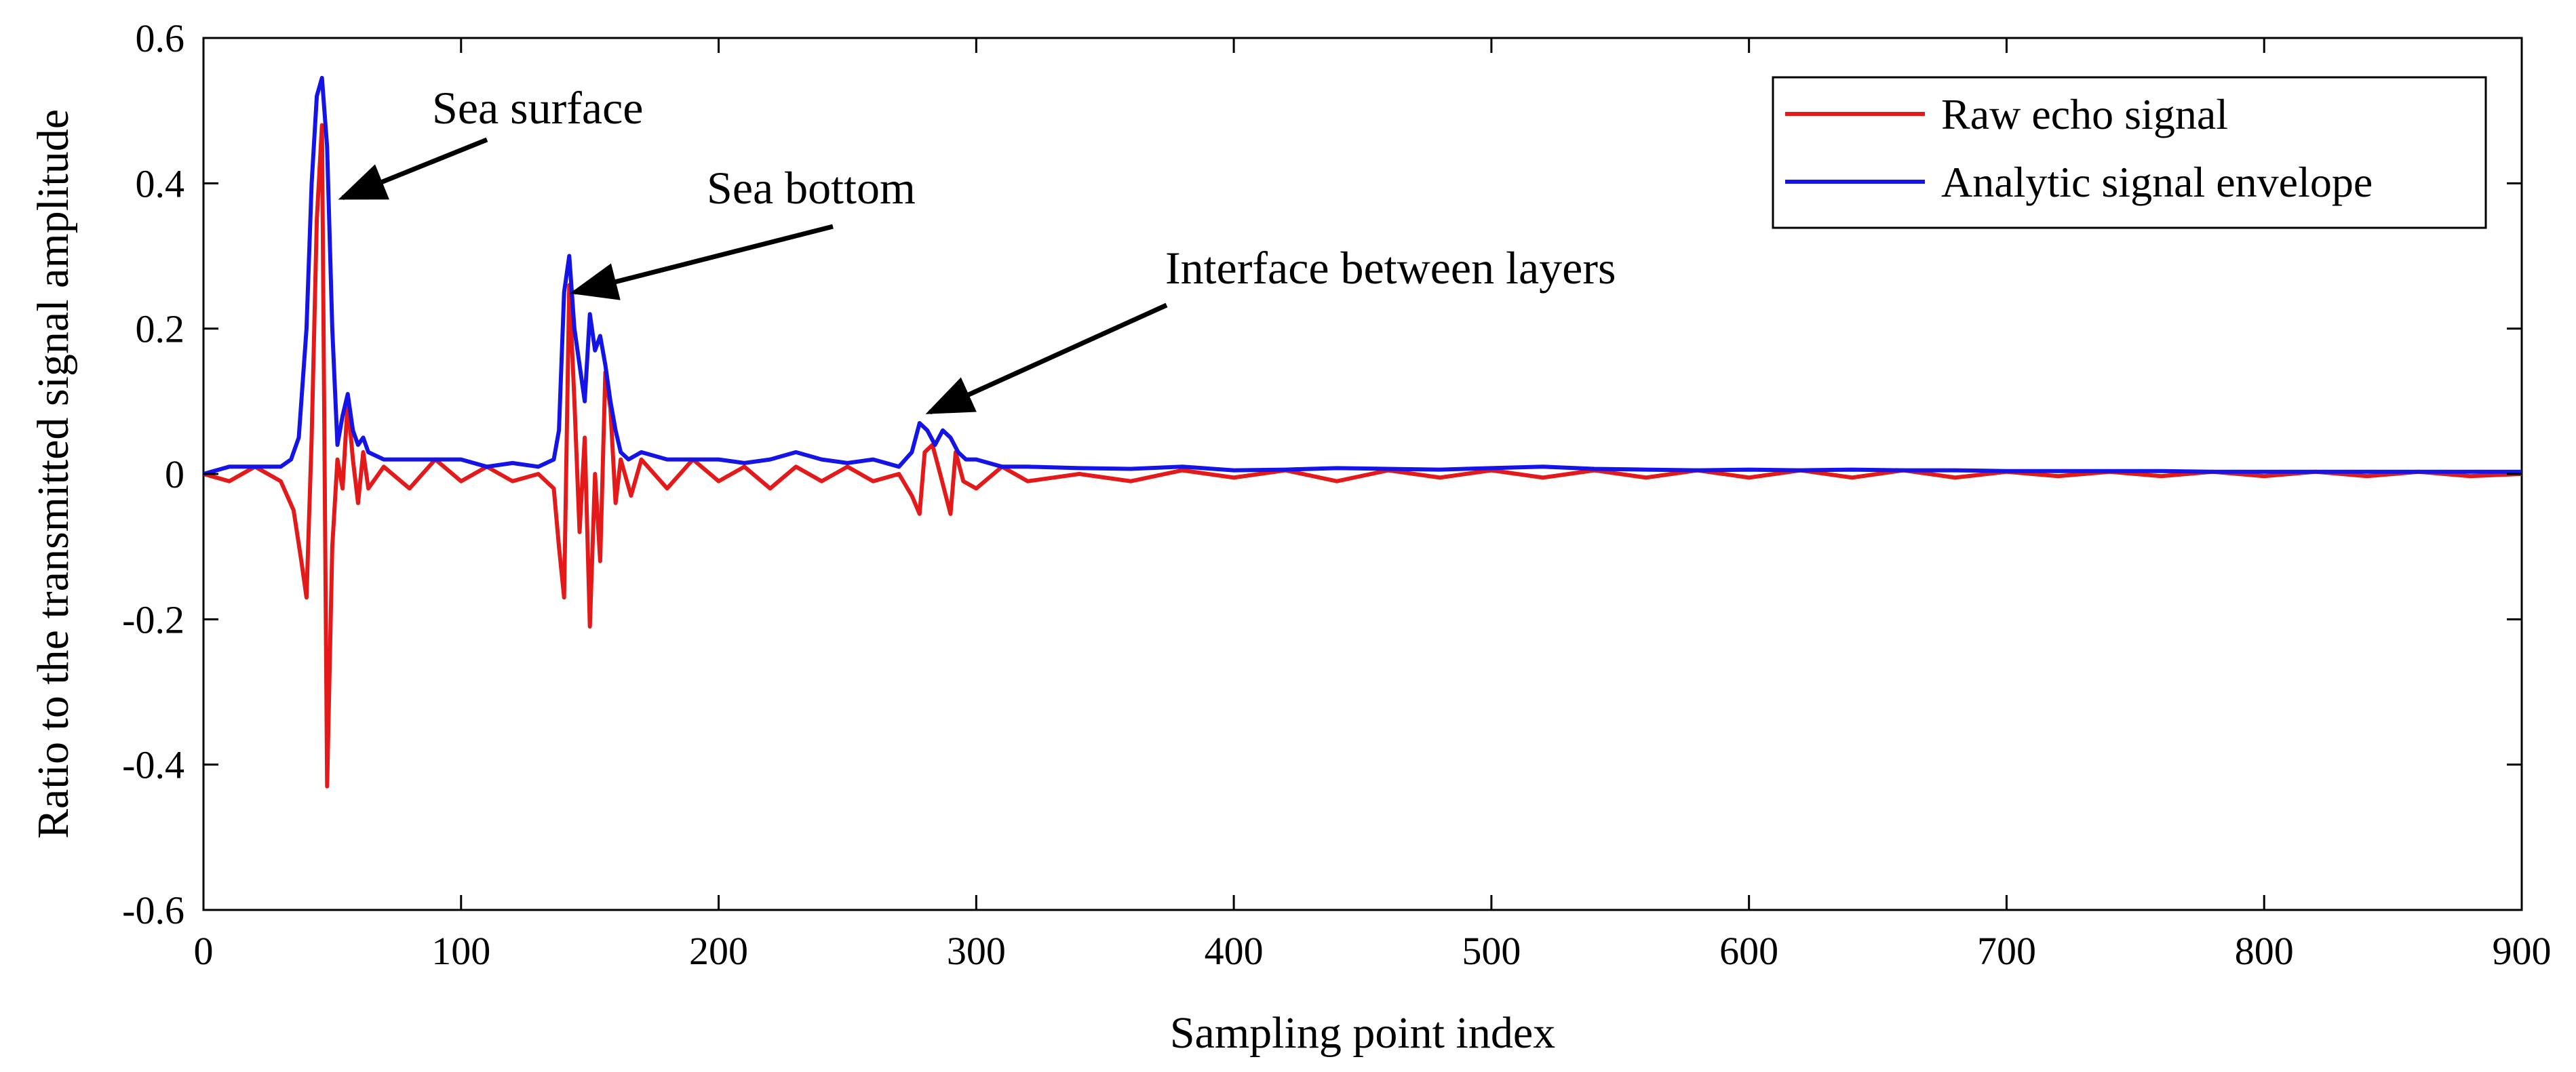 This screenshot has width=2576, height=1072. What do you see at coordinates (204, 951) in the screenshot?
I see `x-tick-label: 0` at bounding box center [204, 951].